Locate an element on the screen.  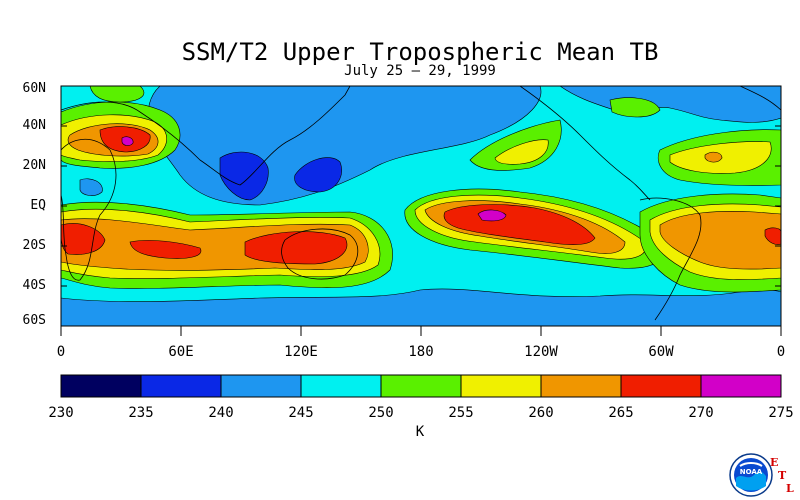
coast-eurasia is located at coordinates (206, 136).